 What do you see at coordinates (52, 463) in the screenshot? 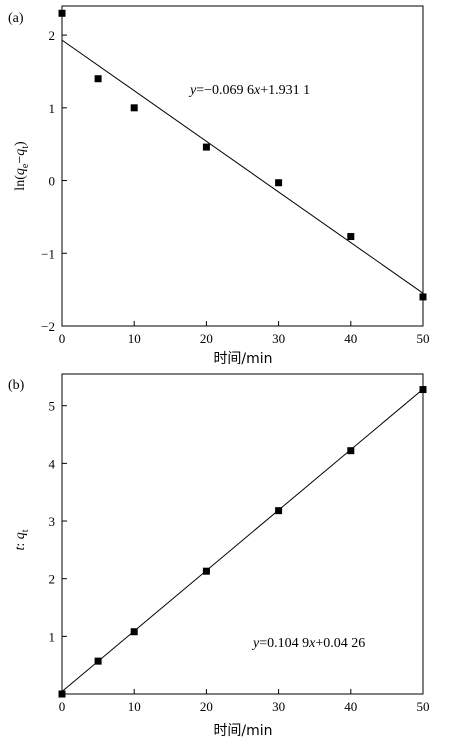
I see `y-tick-label: 4` at bounding box center [52, 463].